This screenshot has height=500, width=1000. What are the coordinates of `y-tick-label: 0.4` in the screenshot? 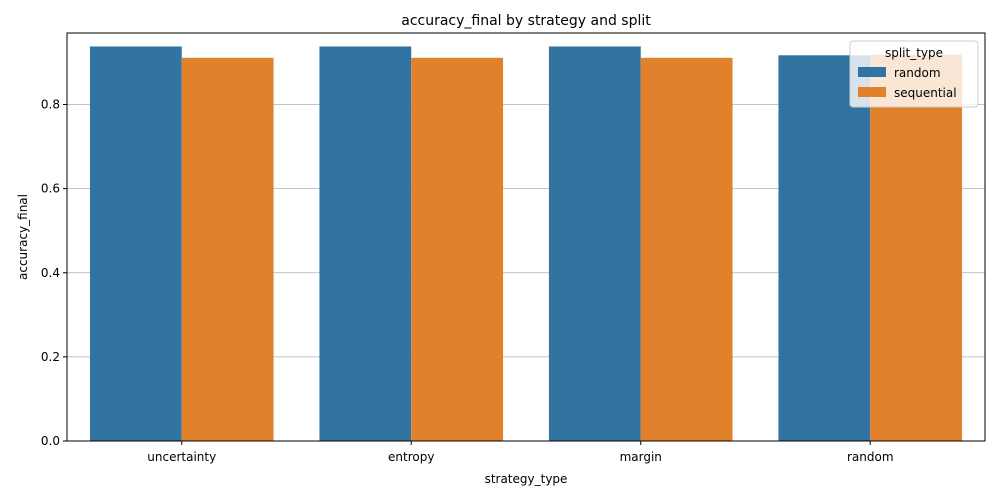 It's located at (50, 273).